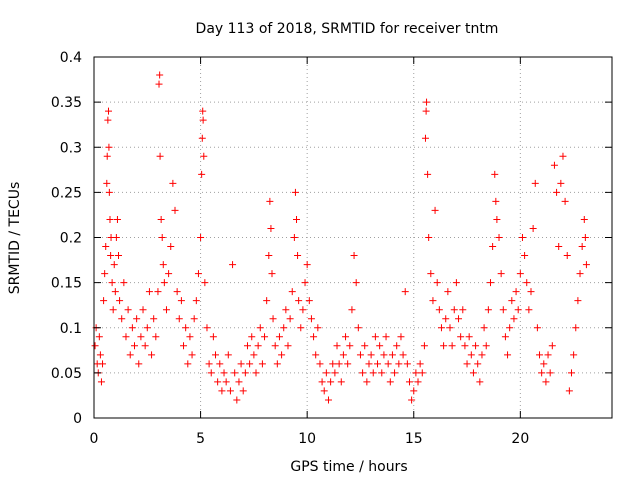 The image size is (640, 480). What do you see at coordinates (66, 103) in the screenshot?
I see `y-tick-label: 0.35` at bounding box center [66, 103].